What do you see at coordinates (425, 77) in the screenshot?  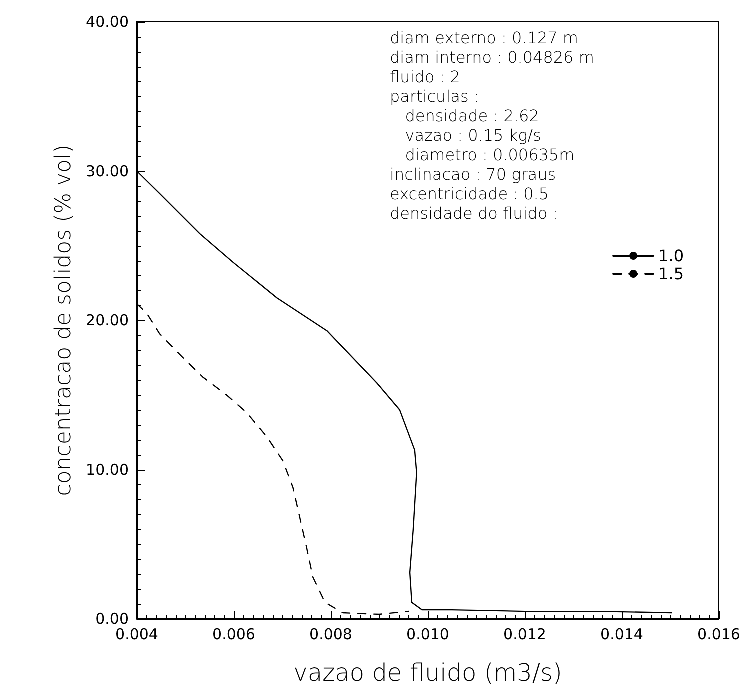 I see `annotation: fluido : 2` at bounding box center [425, 77].